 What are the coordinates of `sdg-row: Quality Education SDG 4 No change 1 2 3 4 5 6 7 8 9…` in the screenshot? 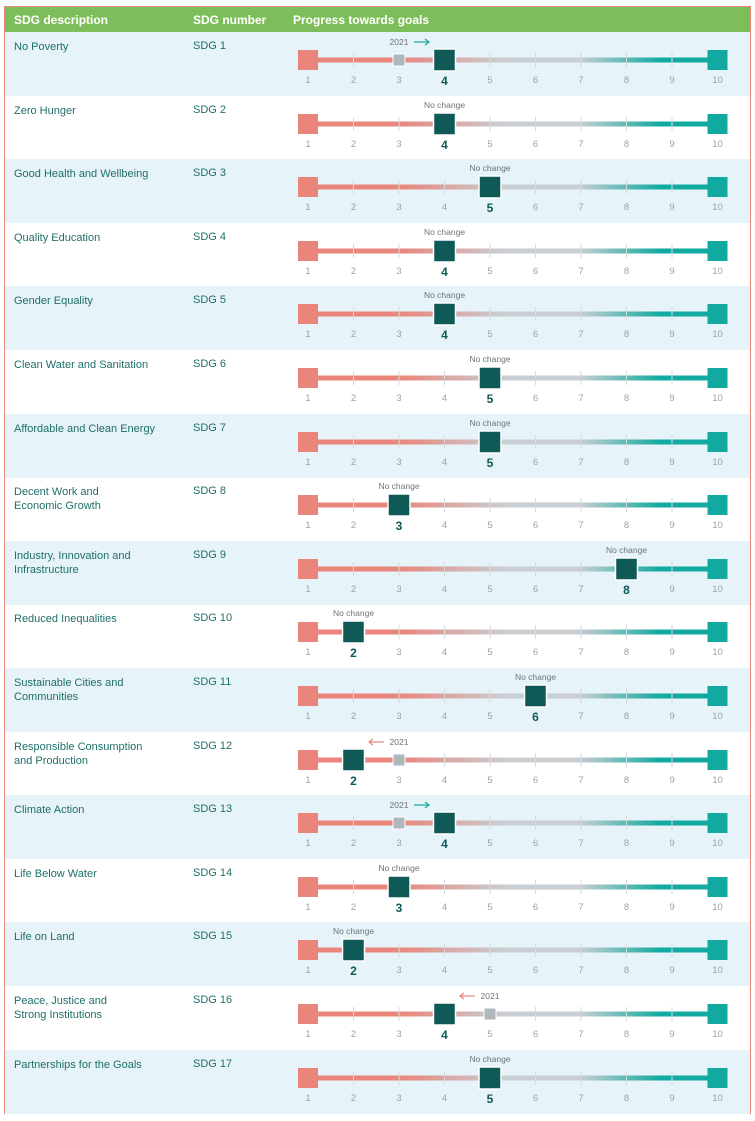 It's located at (377, 255).